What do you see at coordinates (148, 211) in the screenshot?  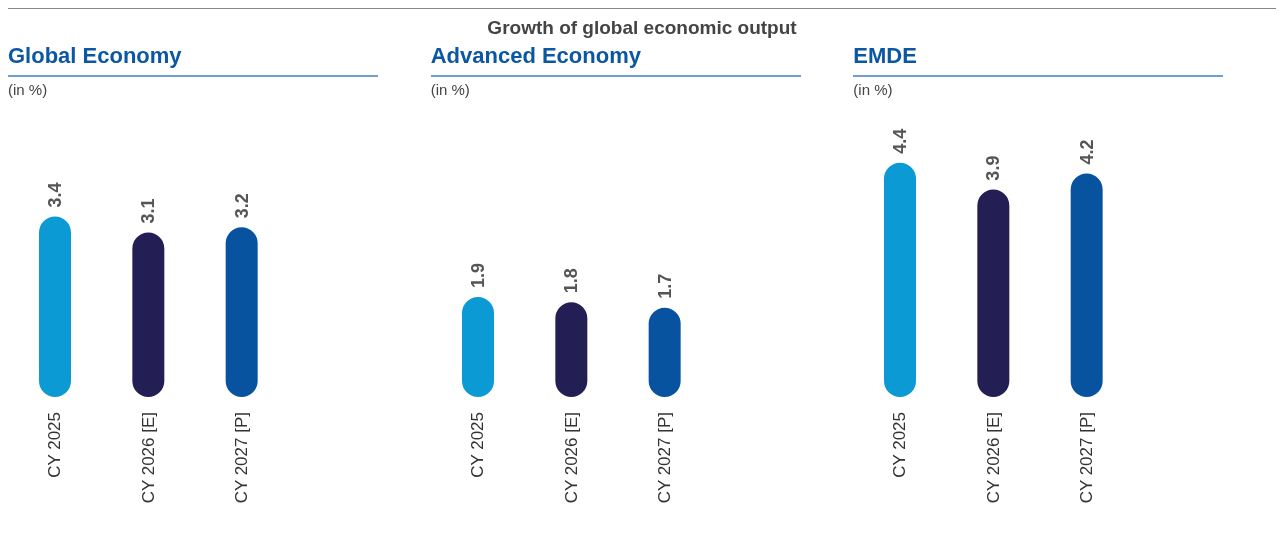 I see `data-label: 3.1` at bounding box center [148, 211].